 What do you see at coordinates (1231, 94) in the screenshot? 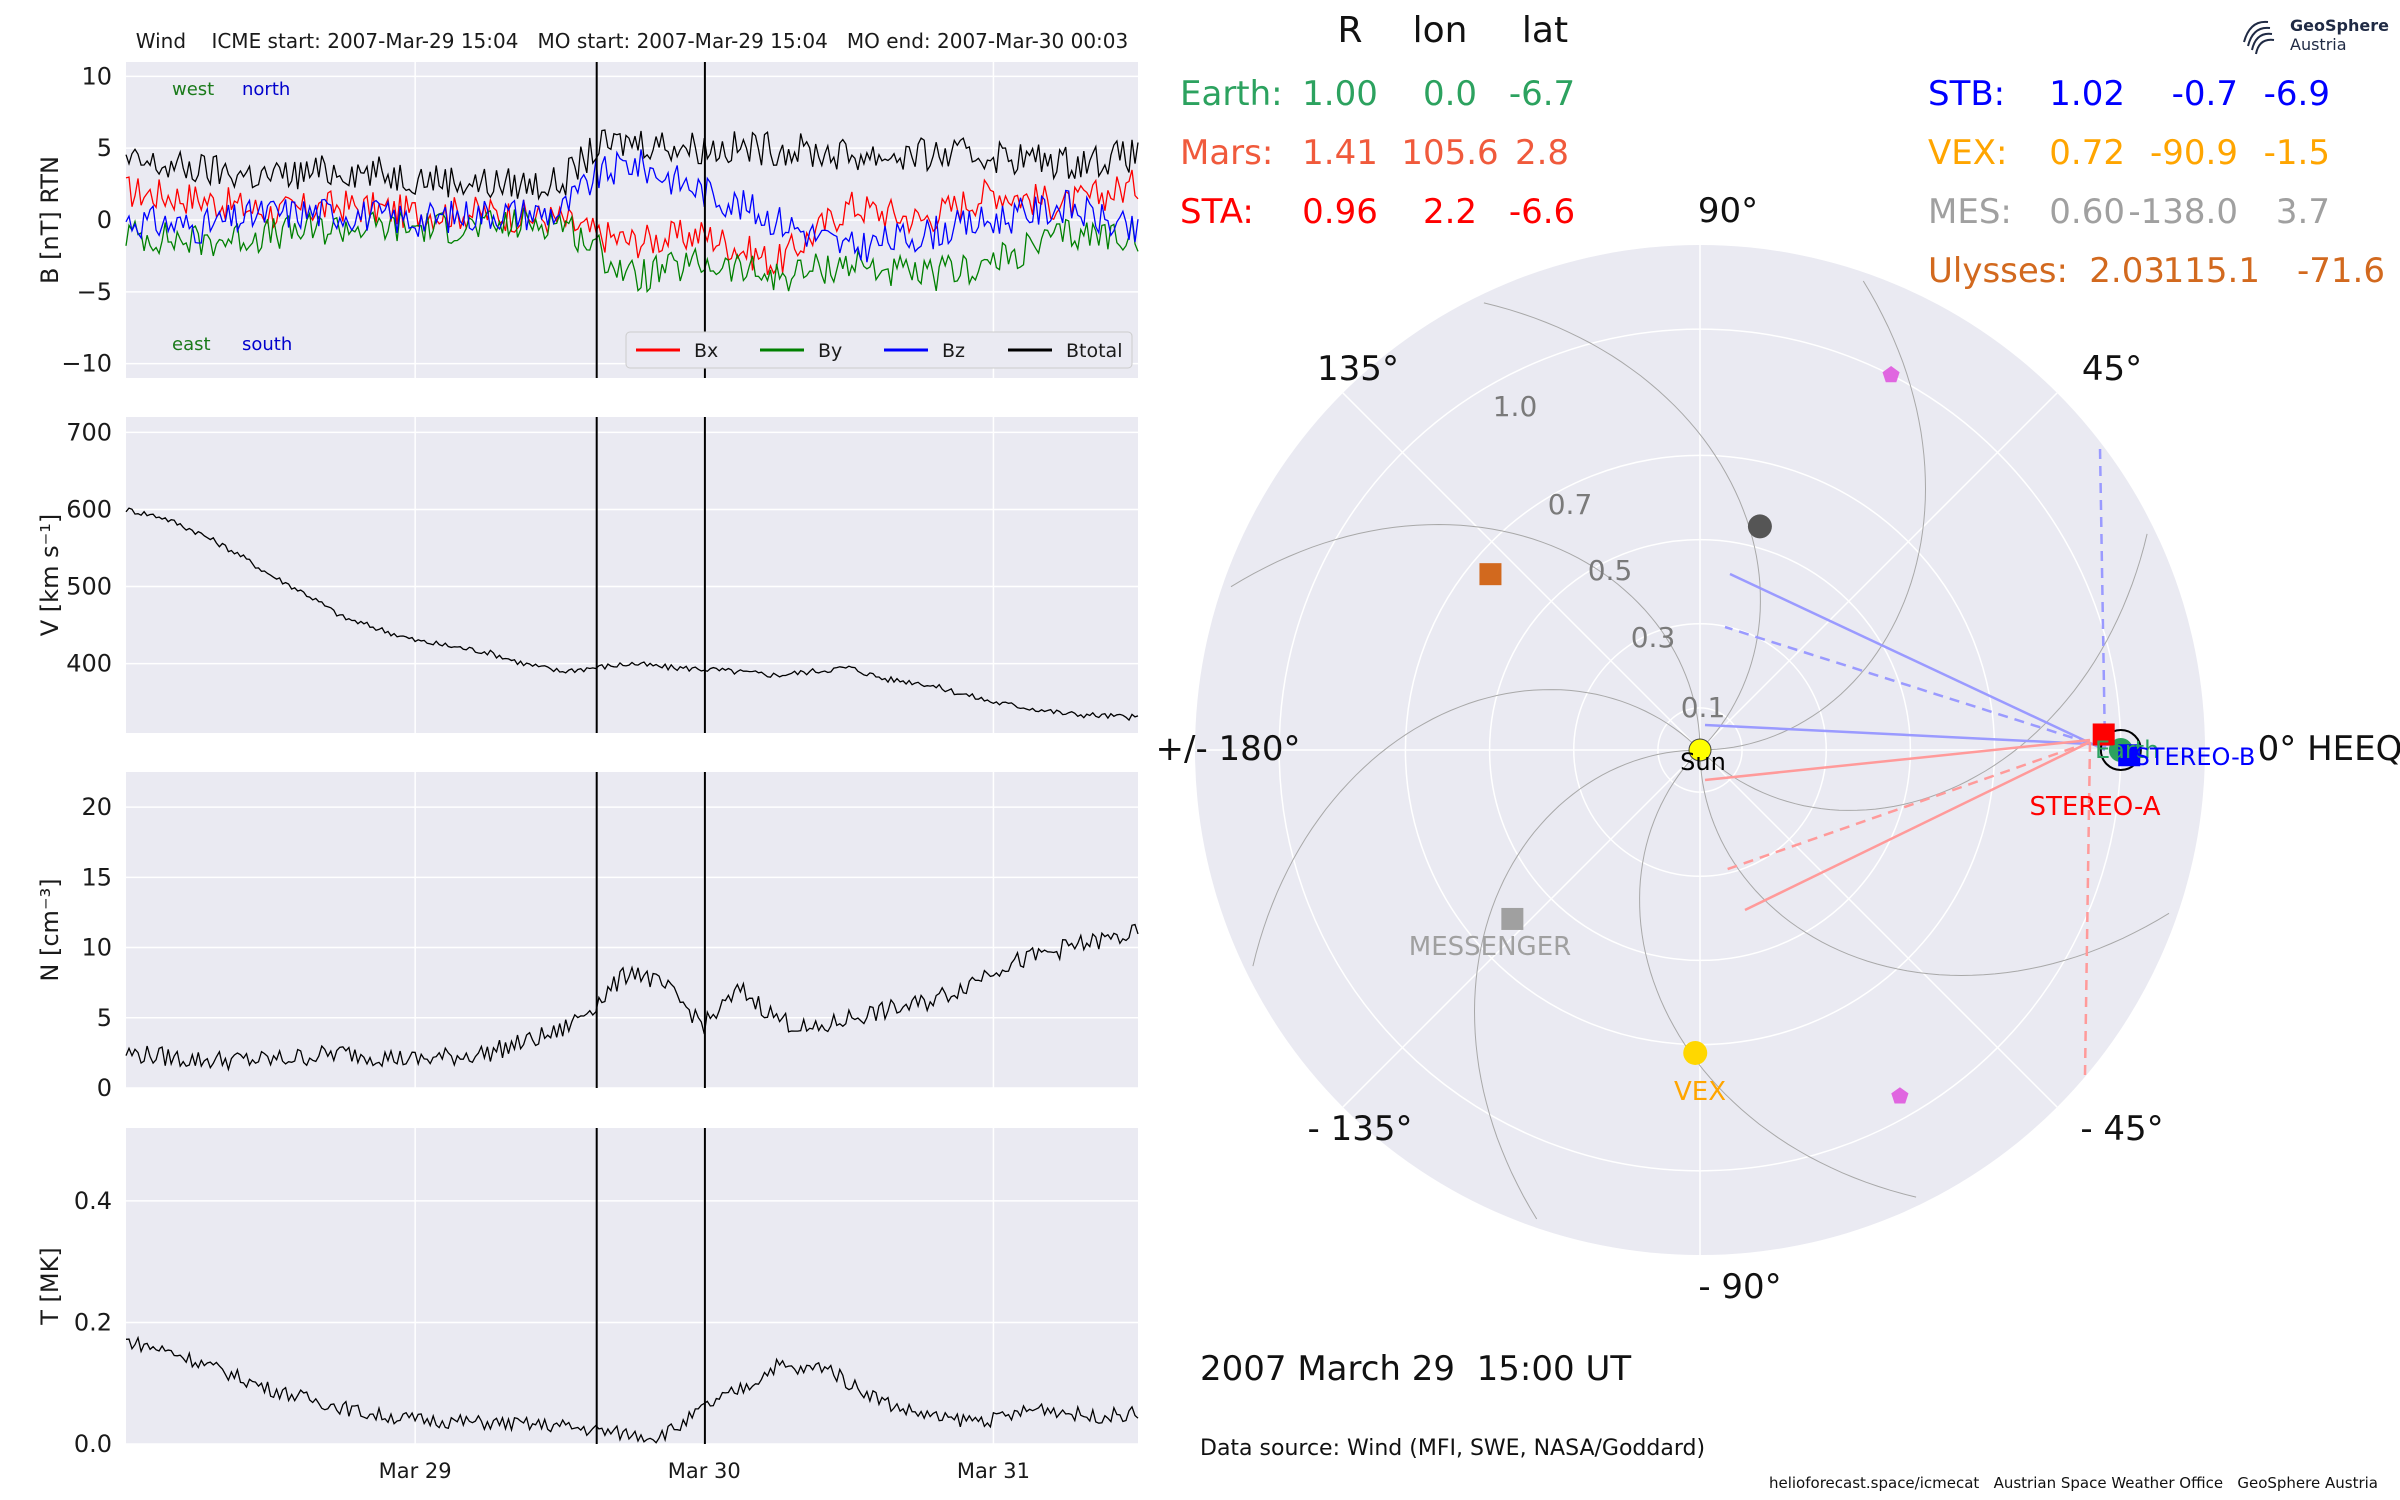
I see `table-row-name: Earth:` at bounding box center [1231, 94].